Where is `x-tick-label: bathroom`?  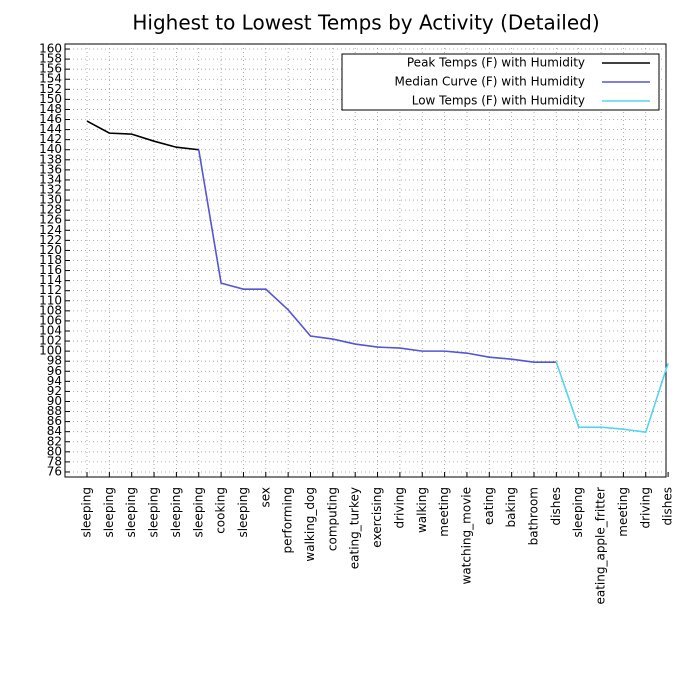
x-tick-label: bathroom is located at coordinates (534, 516).